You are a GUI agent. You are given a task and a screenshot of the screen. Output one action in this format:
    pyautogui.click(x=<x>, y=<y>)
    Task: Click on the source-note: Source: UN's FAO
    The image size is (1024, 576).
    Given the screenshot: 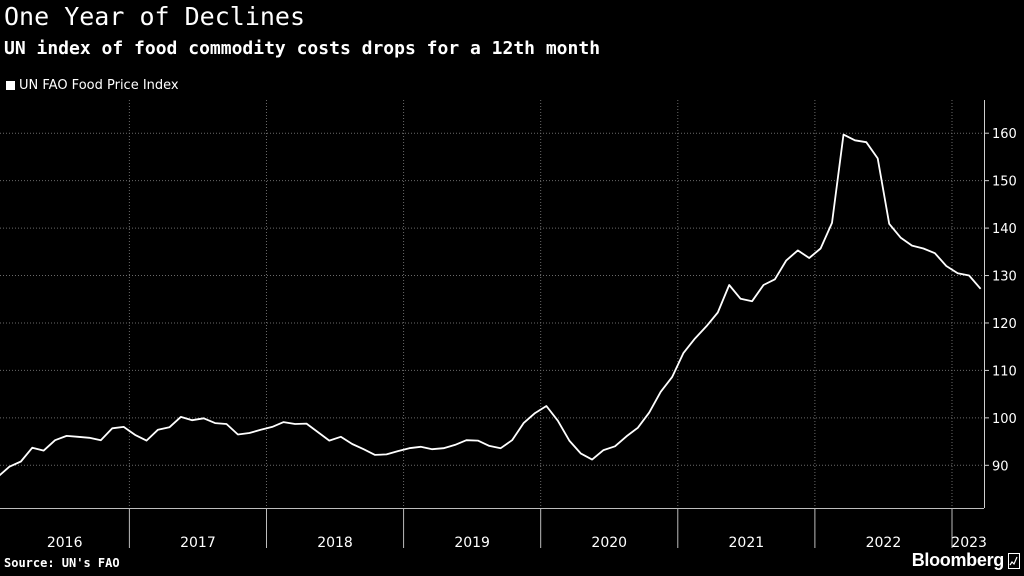 What is the action you would take?
    pyautogui.click(x=62, y=563)
    